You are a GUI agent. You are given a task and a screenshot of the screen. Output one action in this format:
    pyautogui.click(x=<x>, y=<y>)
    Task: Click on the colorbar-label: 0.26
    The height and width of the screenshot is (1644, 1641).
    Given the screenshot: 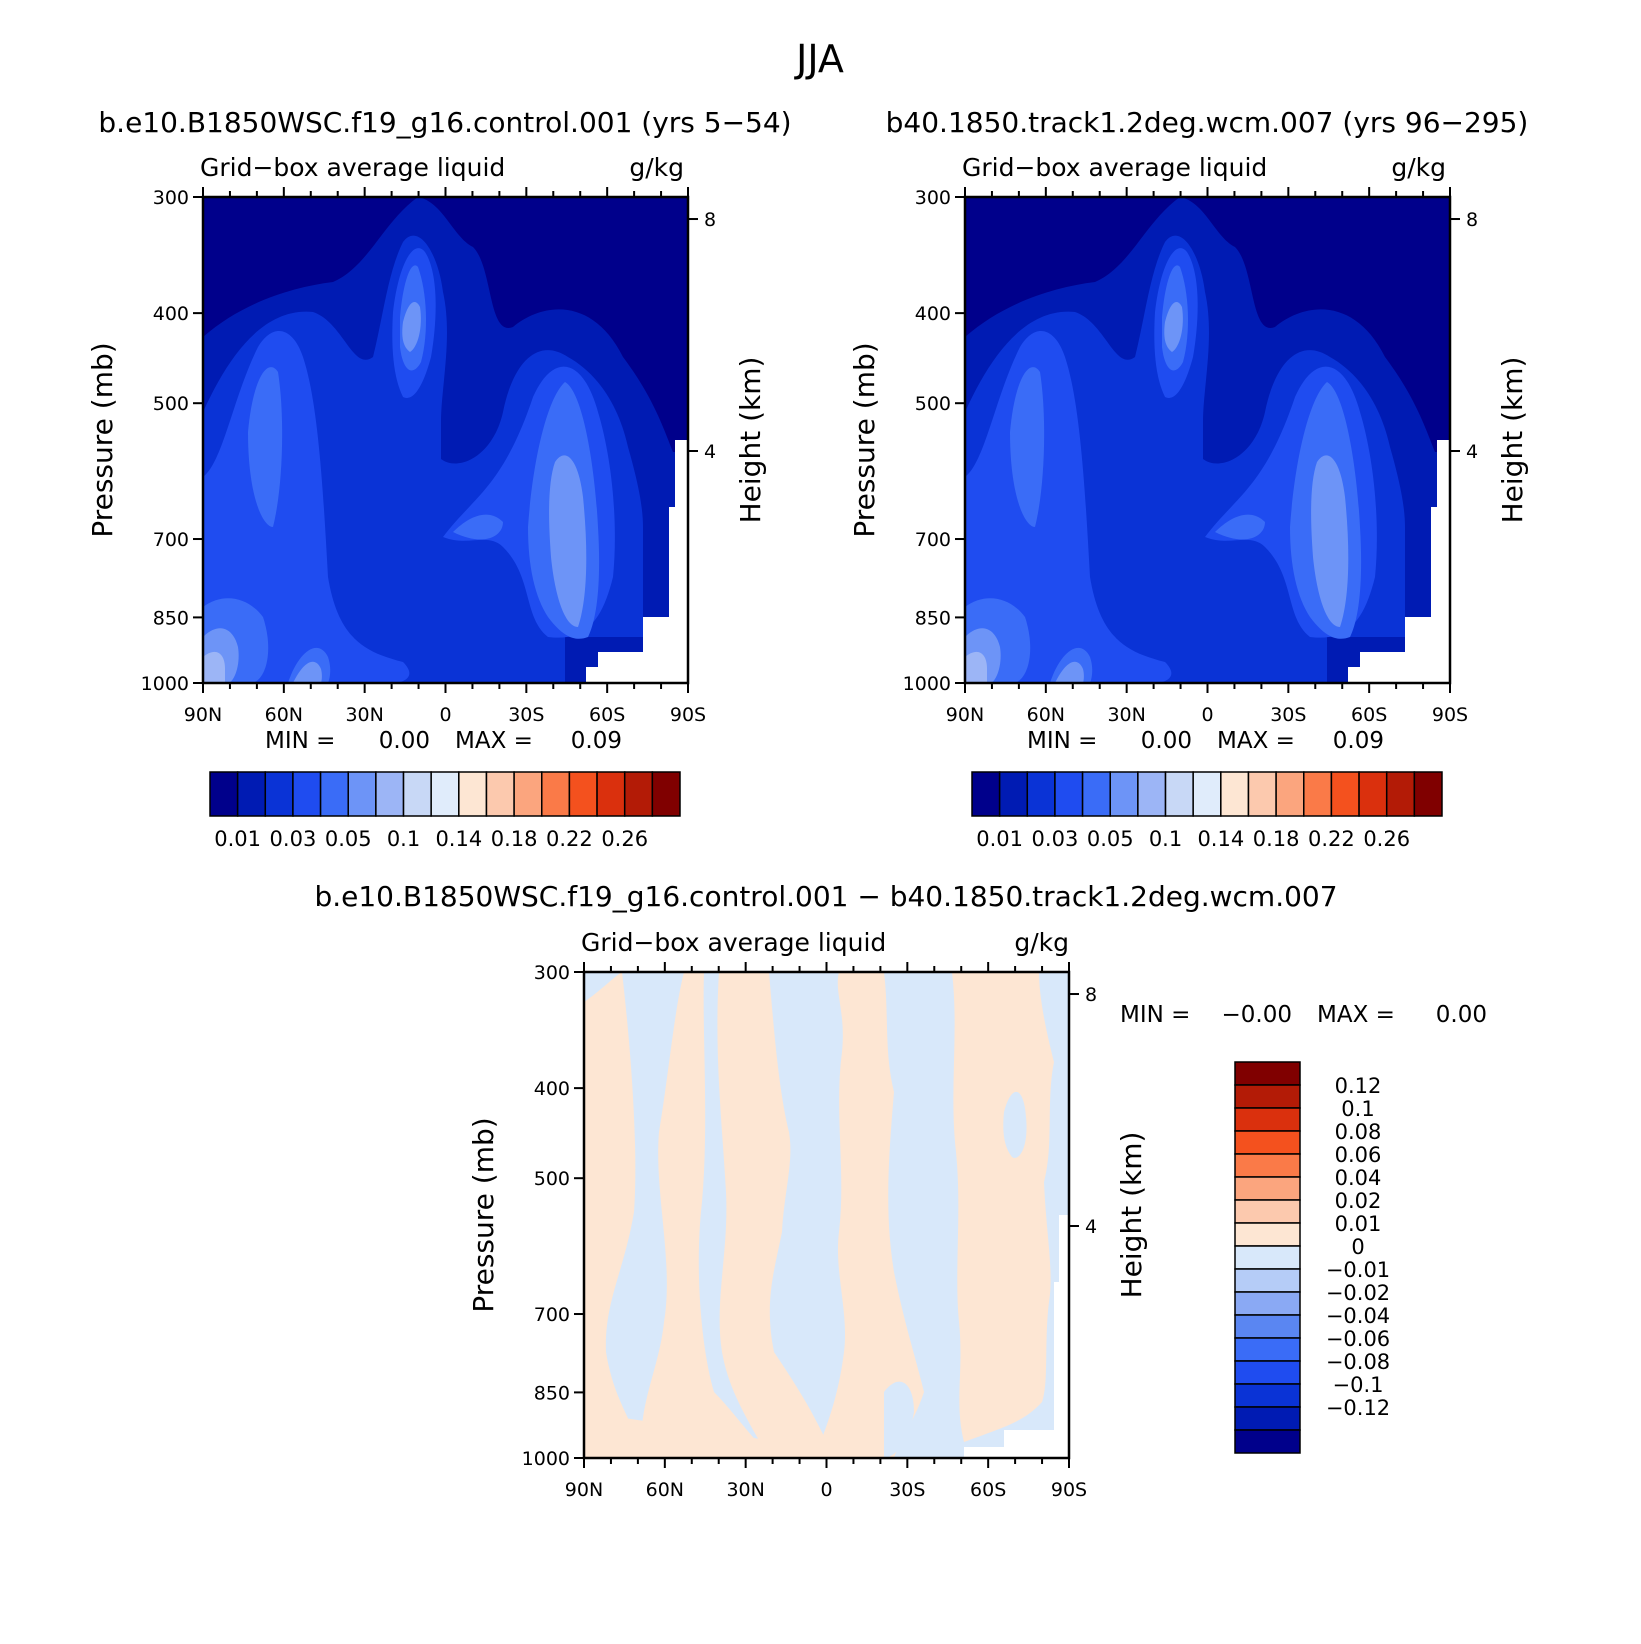 What is the action you would take?
    pyautogui.click(x=624, y=839)
    